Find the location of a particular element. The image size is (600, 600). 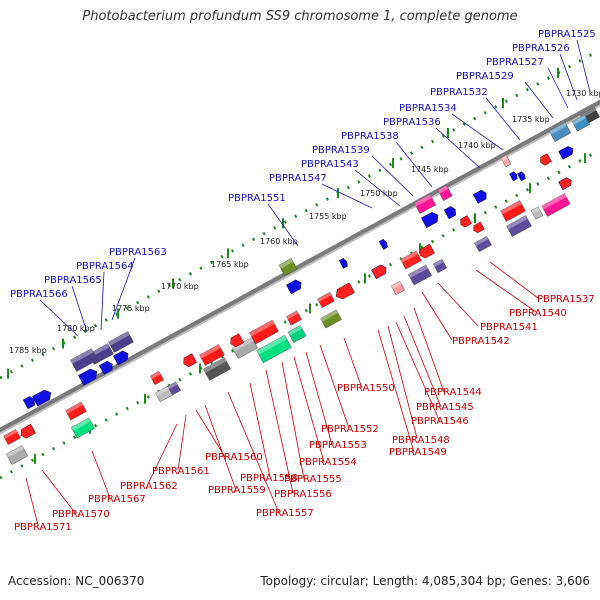

gene-label-upper: PBPRA1527 is located at coordinates (515, 62).